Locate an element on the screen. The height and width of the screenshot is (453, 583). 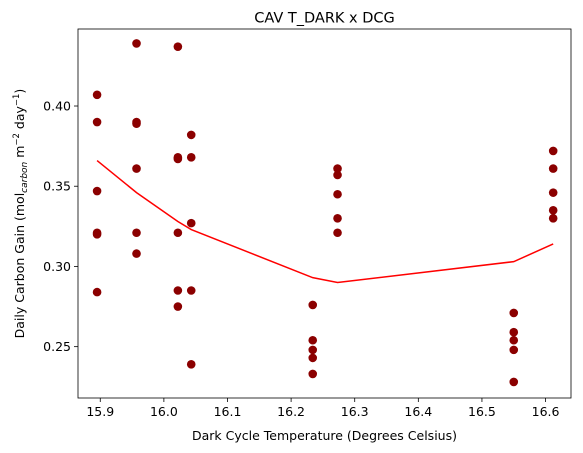
x-tick-label: 16.0 is located at coordinates (164, 411).